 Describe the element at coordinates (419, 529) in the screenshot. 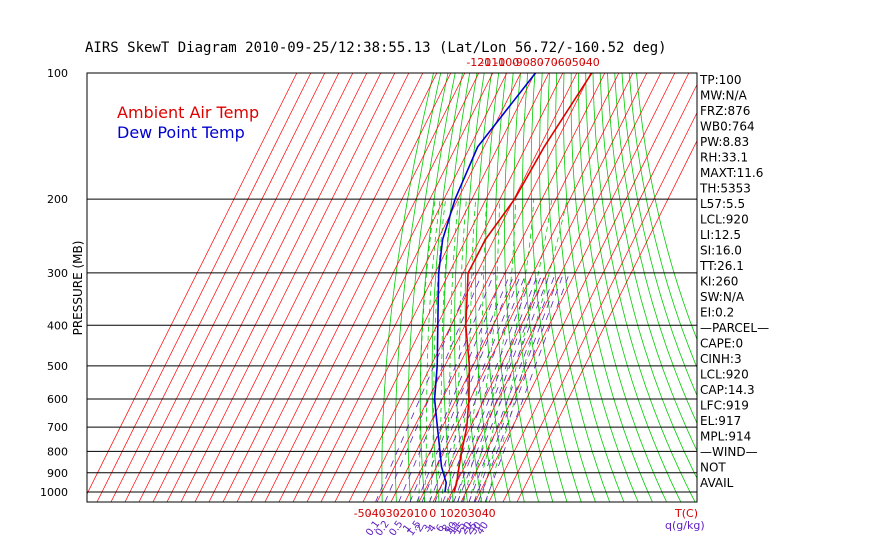

I see `mixing-ratio-label: 2` at that location.